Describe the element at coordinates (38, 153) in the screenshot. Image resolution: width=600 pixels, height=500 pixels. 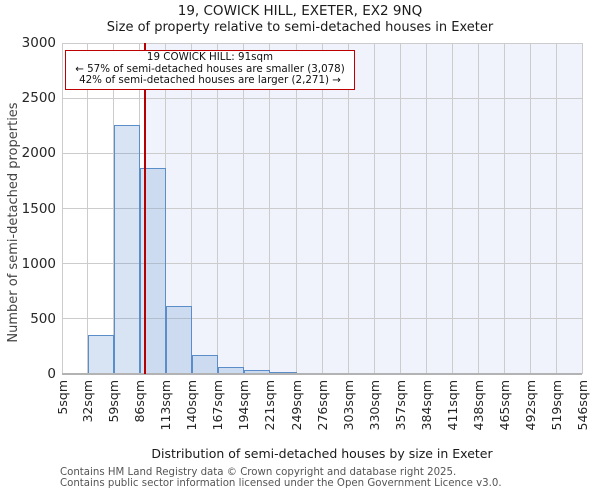
I see `y-tick-label: 2000` at that location.